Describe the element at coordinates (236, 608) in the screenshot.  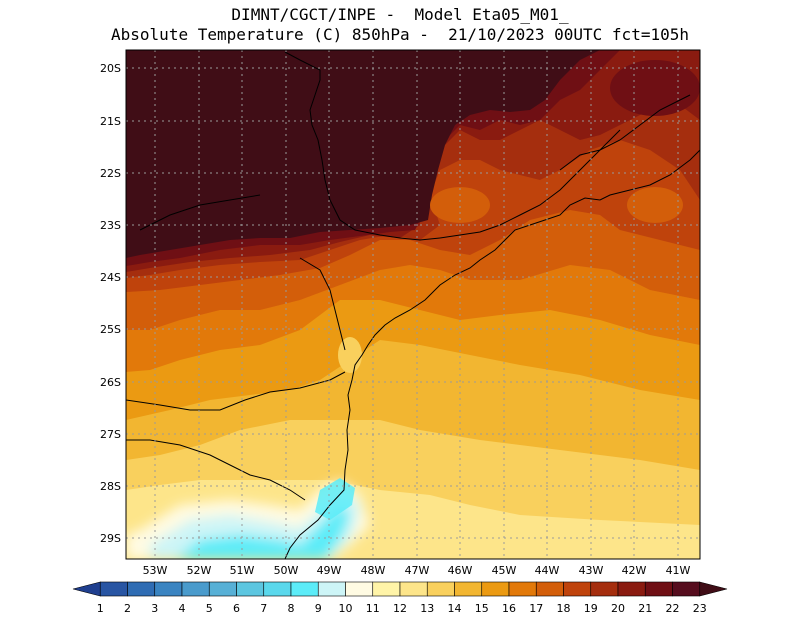
I see `colorbar-label: 6` at that location.